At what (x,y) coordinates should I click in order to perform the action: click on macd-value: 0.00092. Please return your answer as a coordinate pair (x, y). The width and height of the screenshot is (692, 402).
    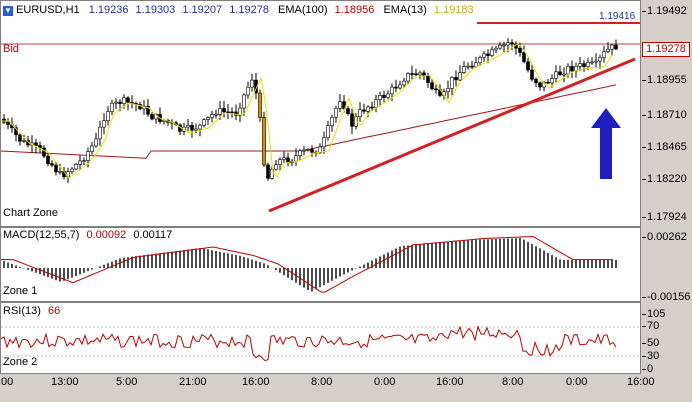
    Looking at the image, I should click on (106, 235).